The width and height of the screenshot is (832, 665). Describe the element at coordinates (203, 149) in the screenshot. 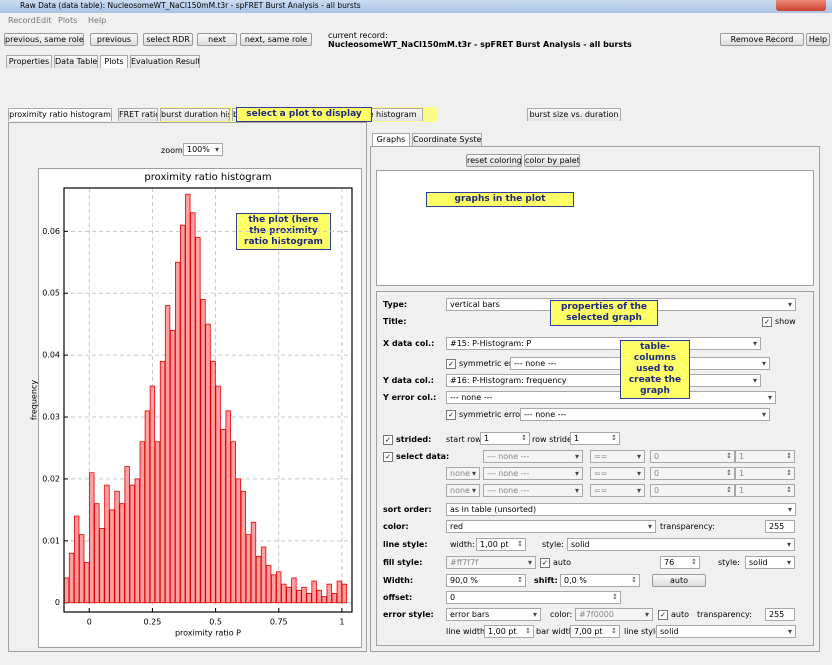

I see `zoom-combo: 100%` at that location.